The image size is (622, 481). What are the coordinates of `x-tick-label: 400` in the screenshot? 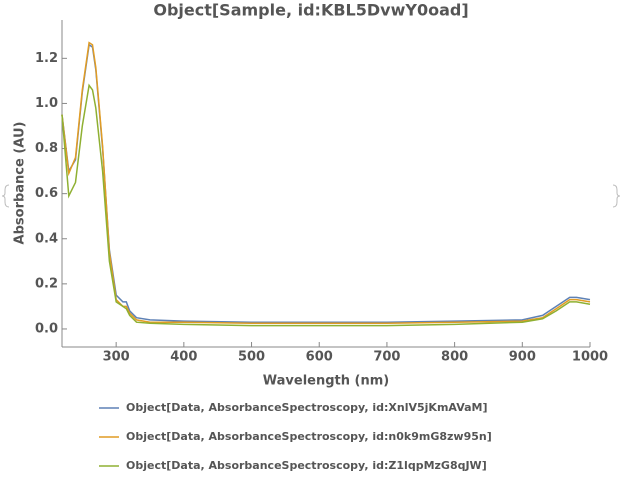 It's located at (183, 357).